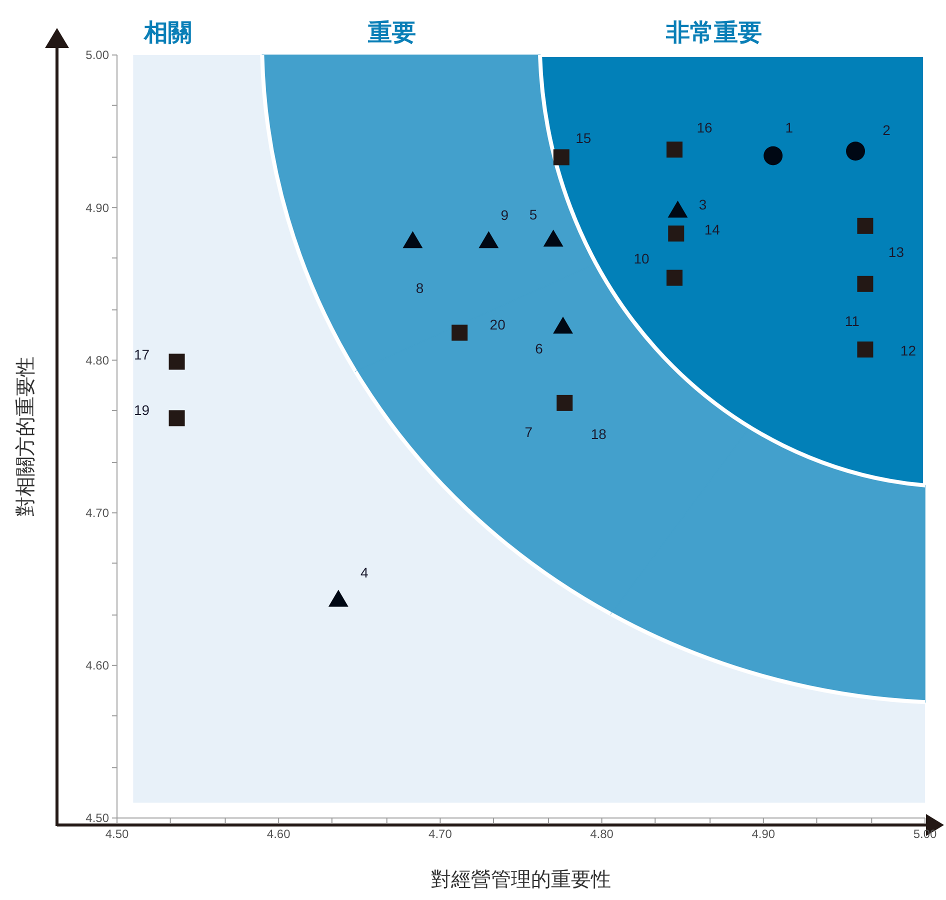  Describe the element at coordinates (925, 834) in the screenshot. I see `x-tick-label: 5.00` at that location.